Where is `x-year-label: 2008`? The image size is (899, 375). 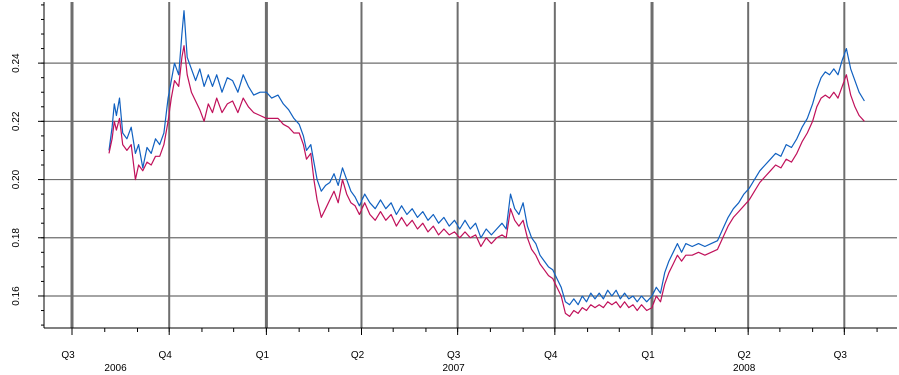
x-year-label: 2008 is located at coordinates (744, 368).